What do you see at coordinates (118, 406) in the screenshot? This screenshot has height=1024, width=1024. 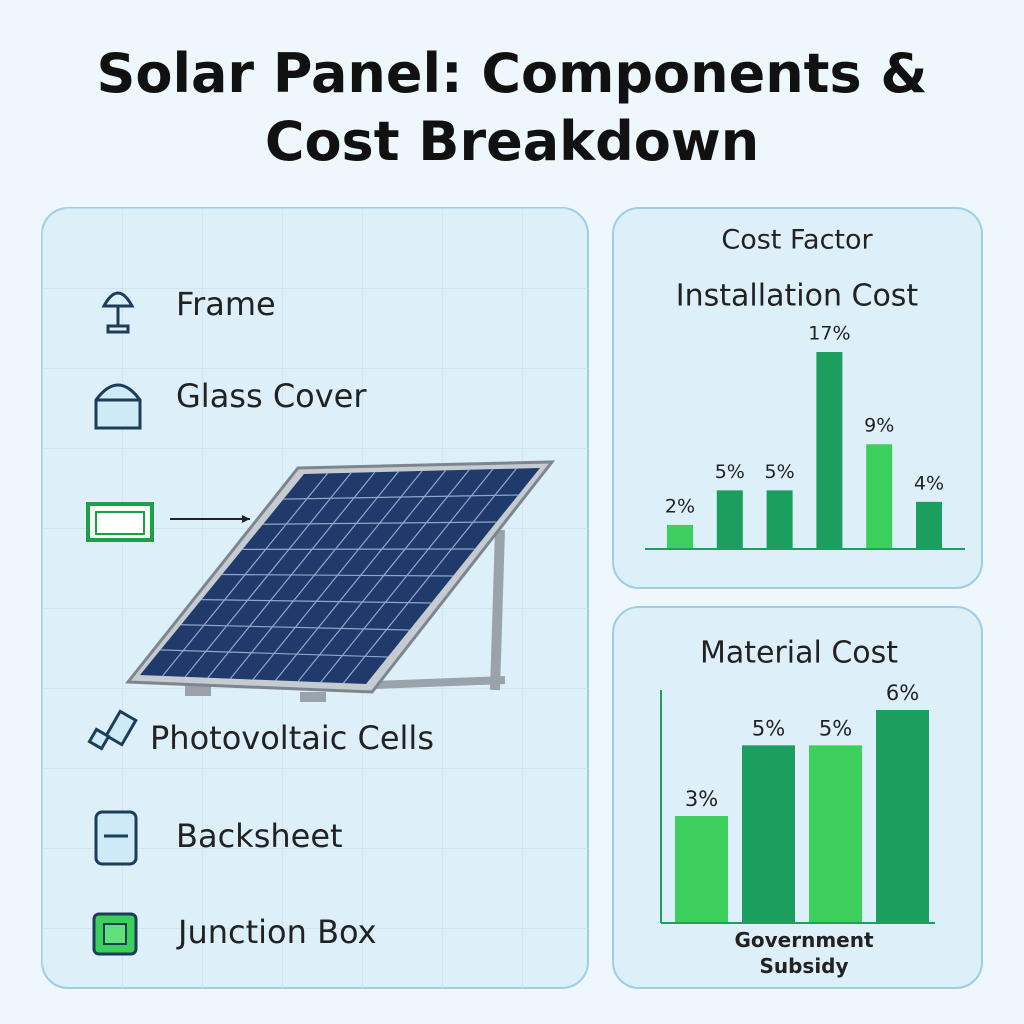 I see `glass-icon` at bounding box center [118, 406].